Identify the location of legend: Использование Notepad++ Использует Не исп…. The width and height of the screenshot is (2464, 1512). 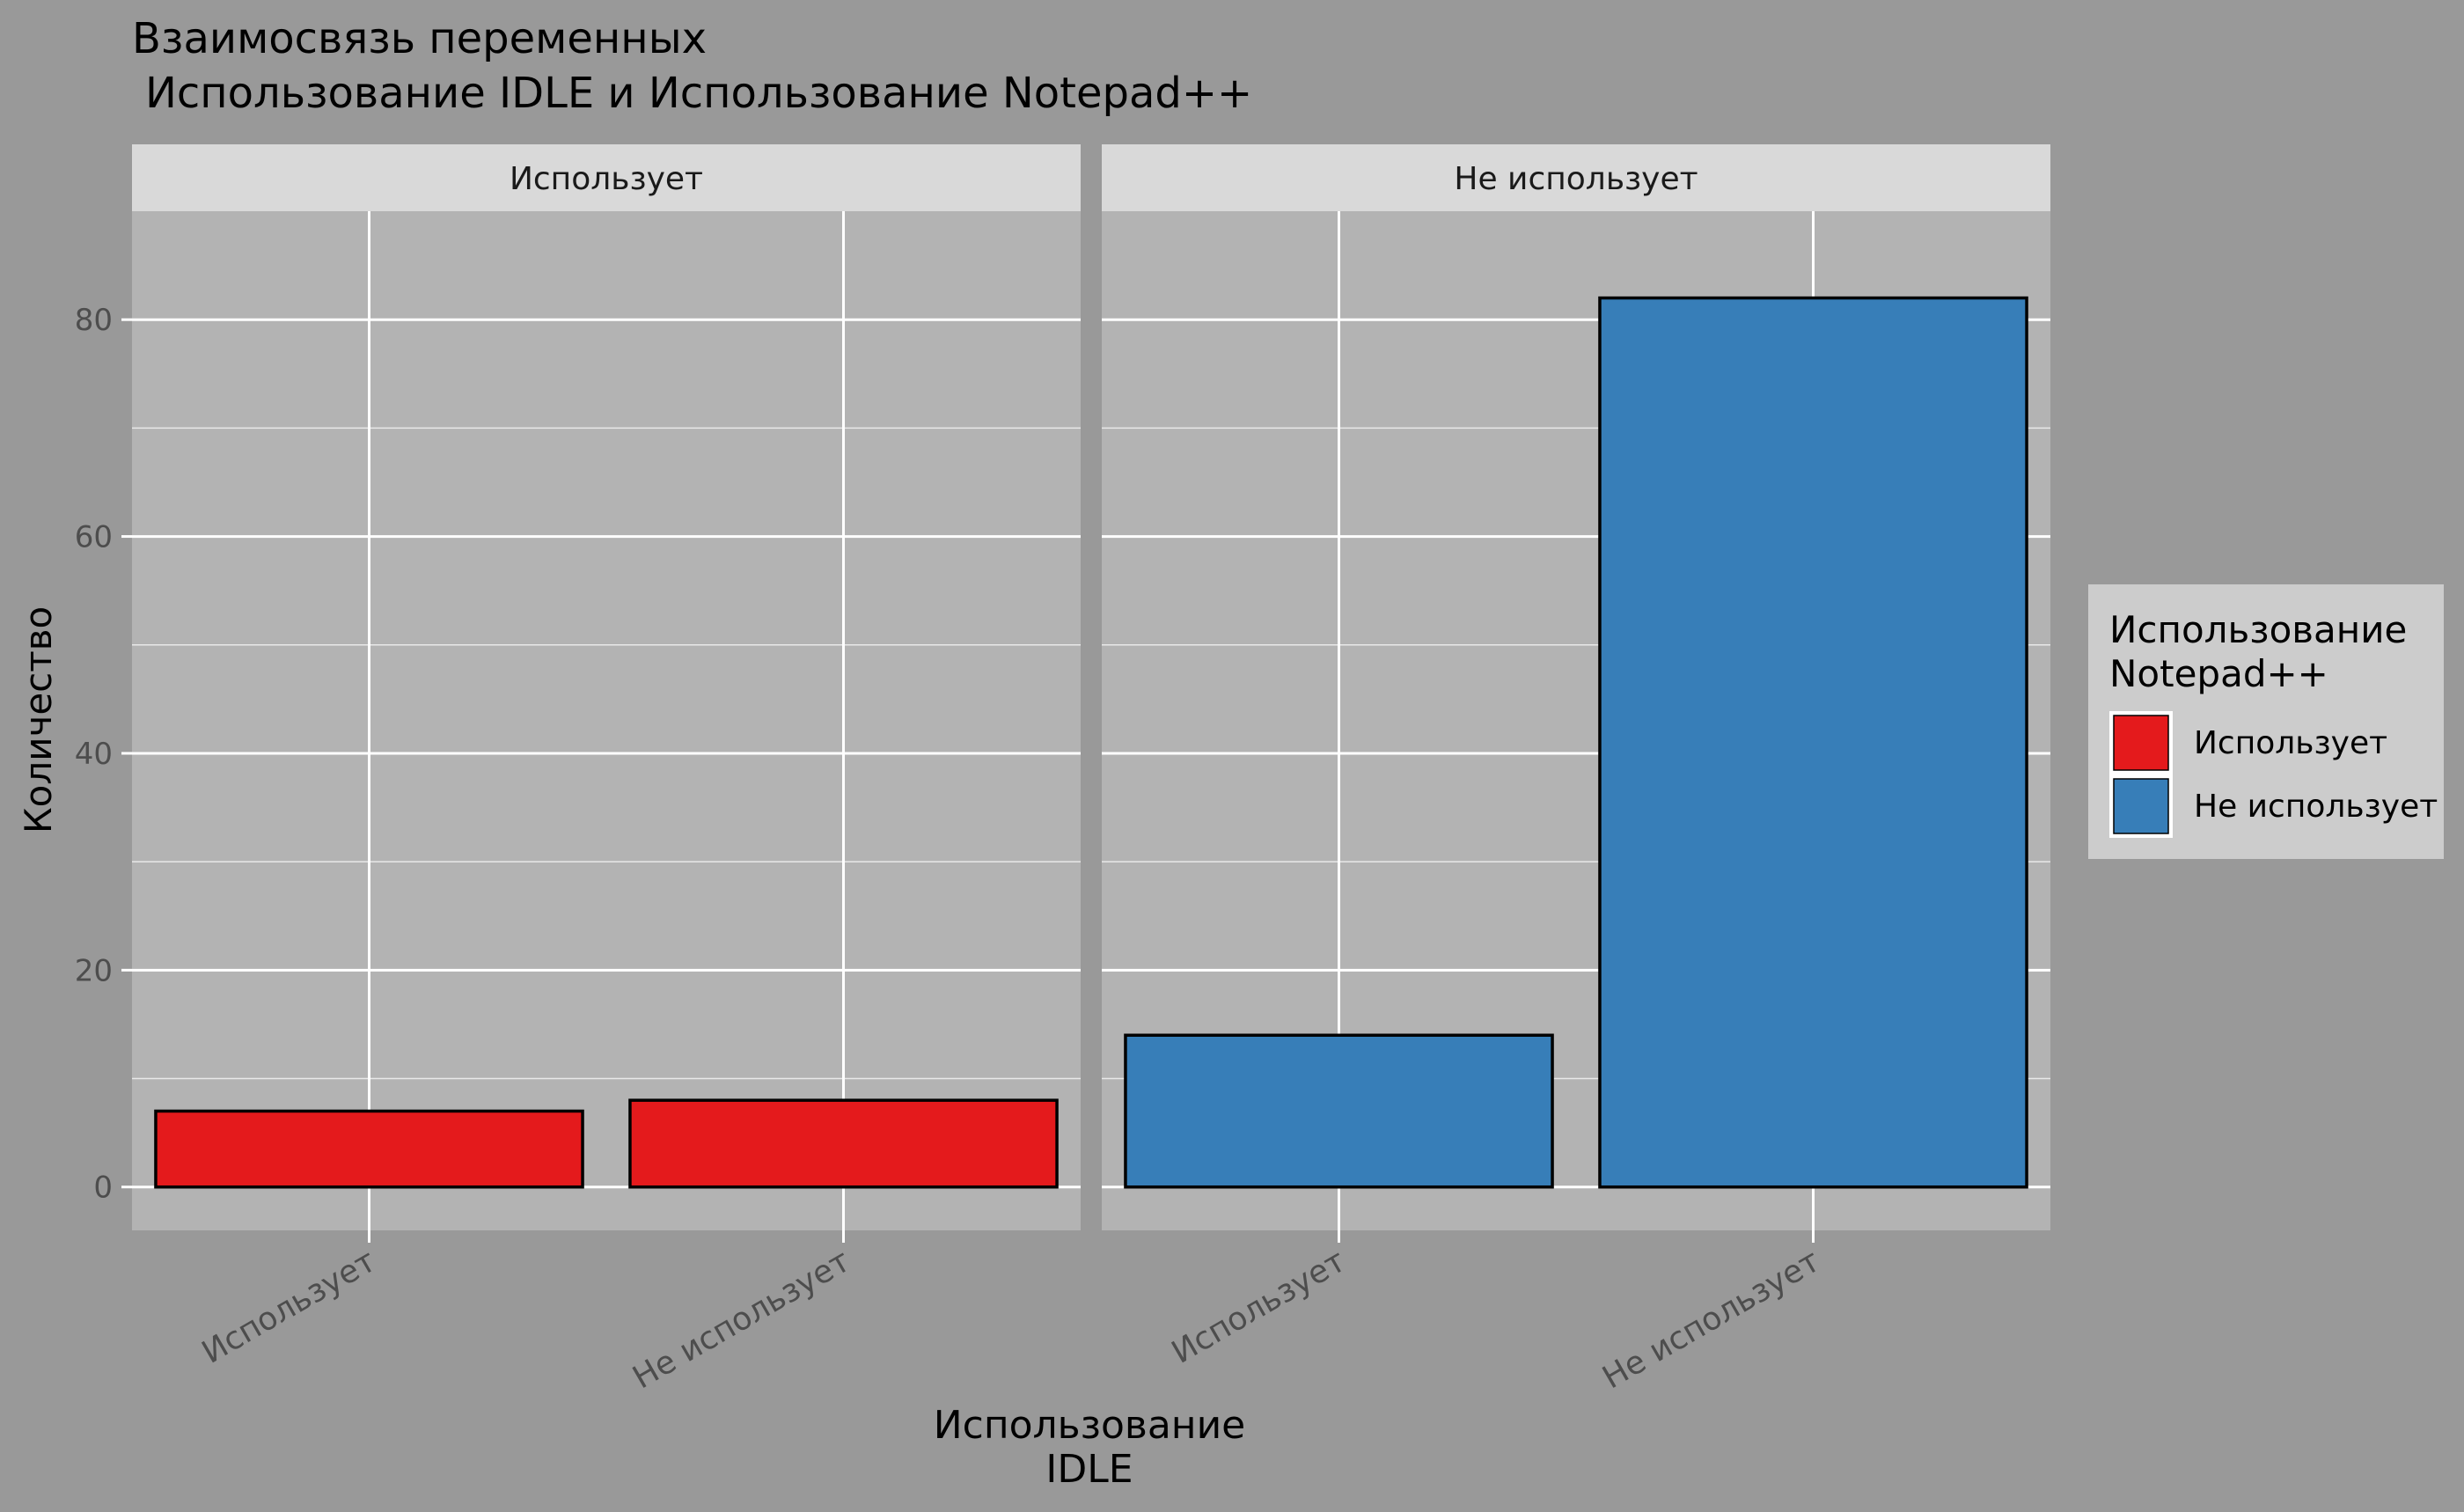
(2266, 722).